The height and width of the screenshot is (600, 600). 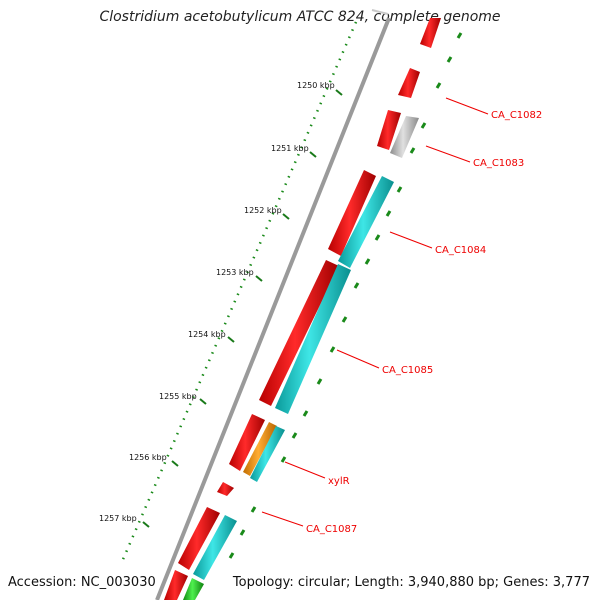 I want to click on gene-label-ca-c1087: CA_C1087, so click(x=331, y=529).